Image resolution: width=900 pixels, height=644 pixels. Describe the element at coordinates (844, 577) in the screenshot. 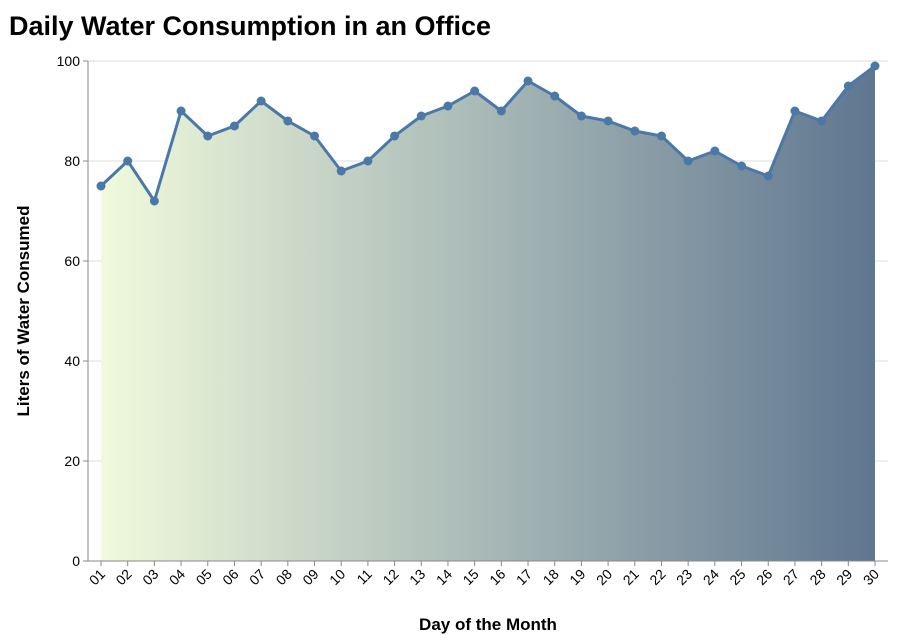

I see `x-tick-label: 29` at that location.